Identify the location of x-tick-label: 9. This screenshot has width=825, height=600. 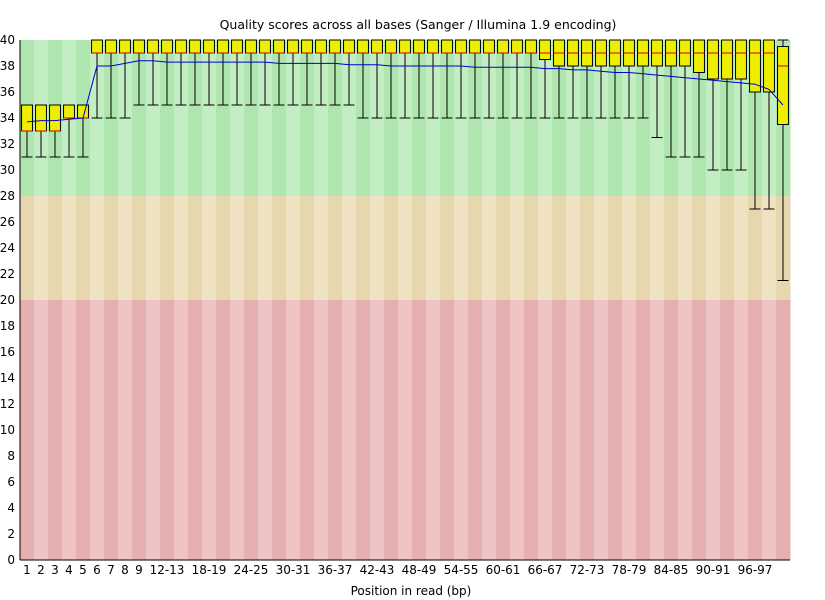
(139, 570).